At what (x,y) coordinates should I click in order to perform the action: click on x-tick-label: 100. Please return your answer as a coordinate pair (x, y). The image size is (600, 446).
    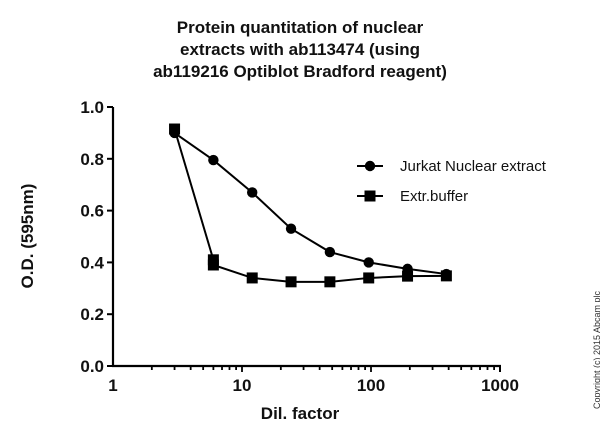
    Looking at the image, I should click on (371, 385).